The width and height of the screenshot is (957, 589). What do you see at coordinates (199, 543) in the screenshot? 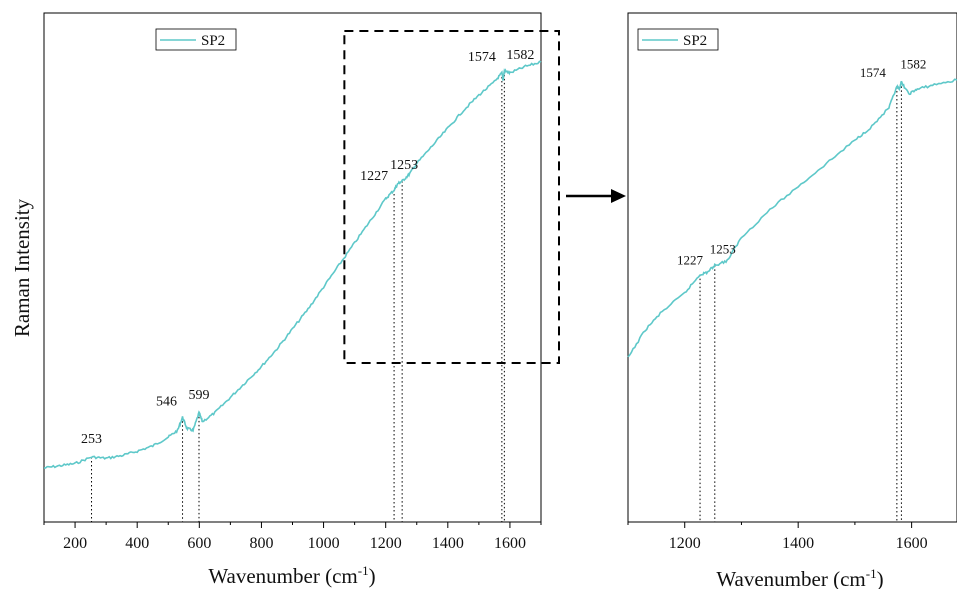
I see `x-tick-label: 600` at bounding box center [199, 543].